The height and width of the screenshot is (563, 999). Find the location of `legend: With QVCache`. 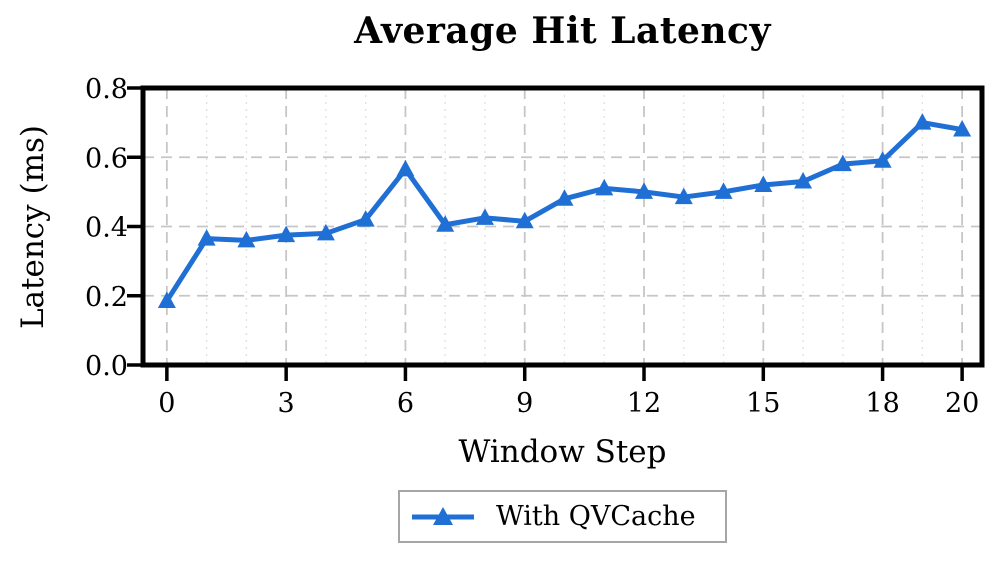

legend: With QVCache is located at coordinates (562, 516).